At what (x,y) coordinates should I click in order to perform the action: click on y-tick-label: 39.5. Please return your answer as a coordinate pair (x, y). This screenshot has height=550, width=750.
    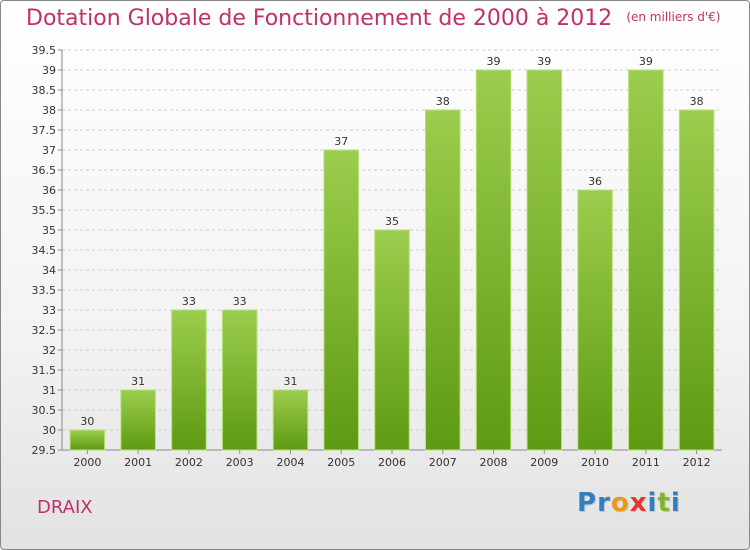
    Looking at the image, I should click on (44, 50).